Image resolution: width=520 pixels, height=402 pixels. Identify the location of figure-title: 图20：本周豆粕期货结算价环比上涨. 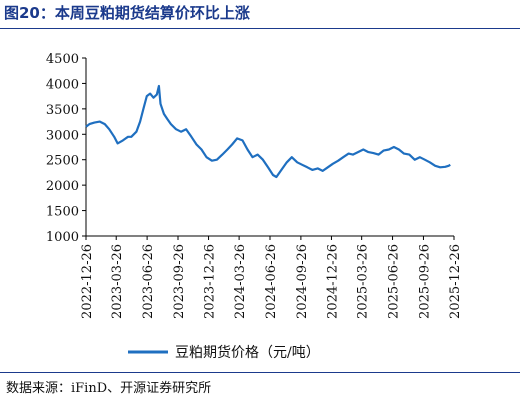
(127, 13).